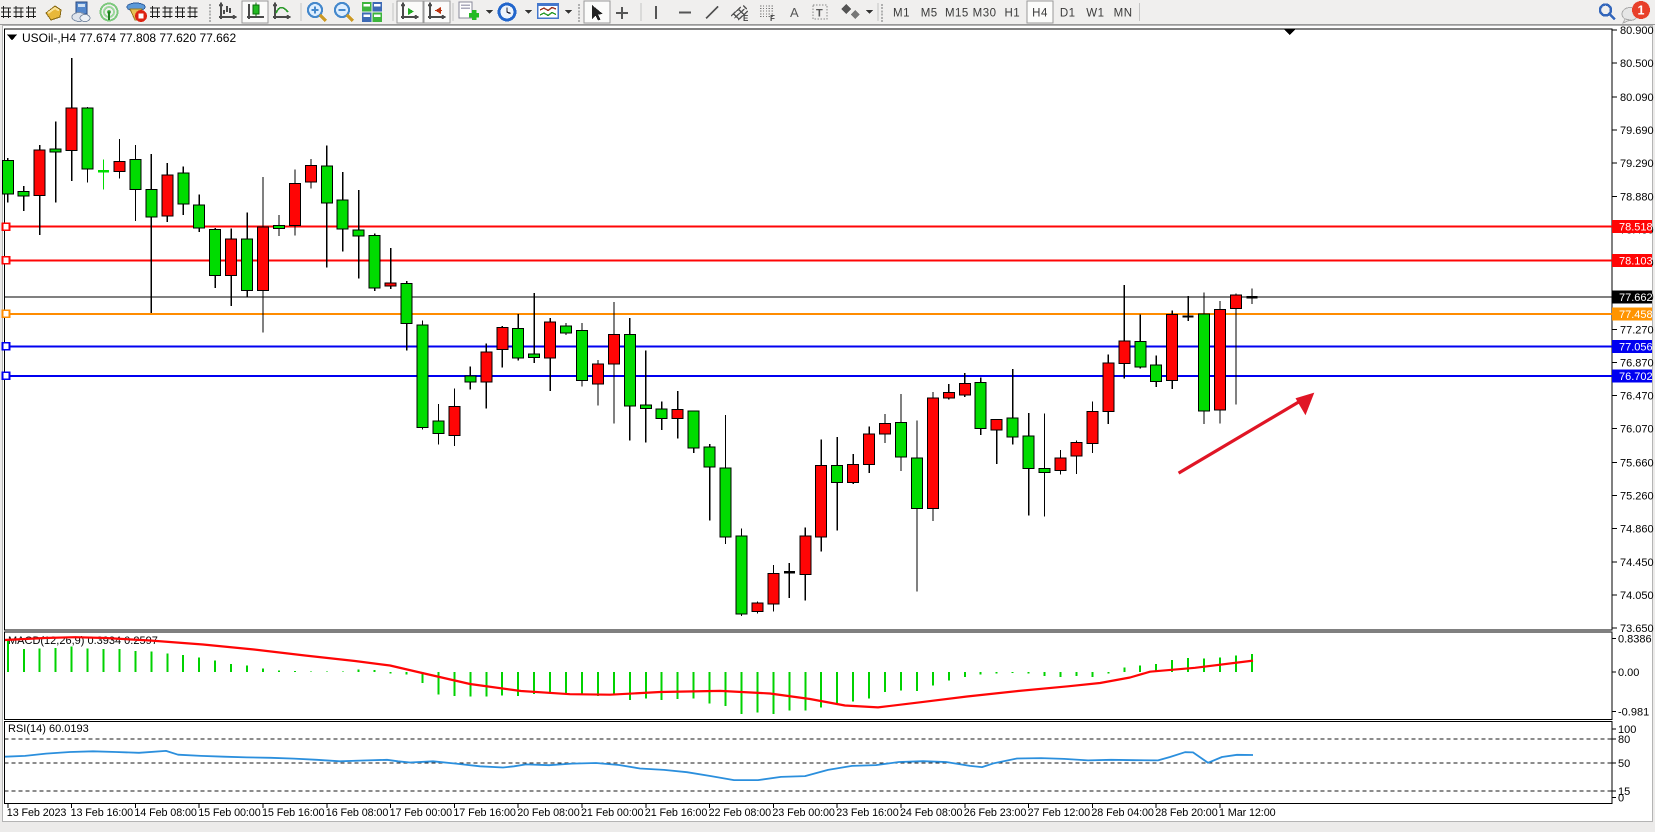 The image size is (1655, 832). What do you see at coordinates (794, 12) in the screenshot?
I see `svg-text: A` at bounding box center [794, 12].